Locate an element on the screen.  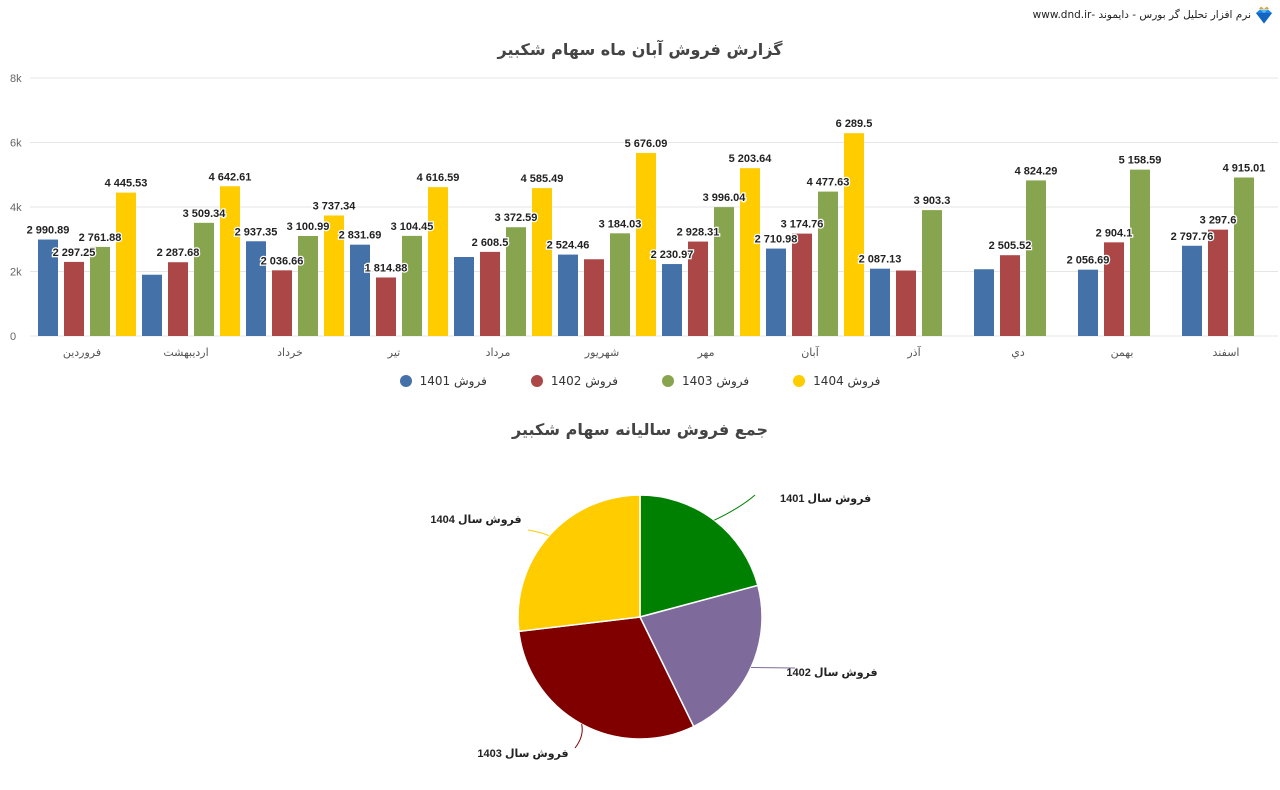
data-label: 1 814.88 is located at coordinates (386, 268).